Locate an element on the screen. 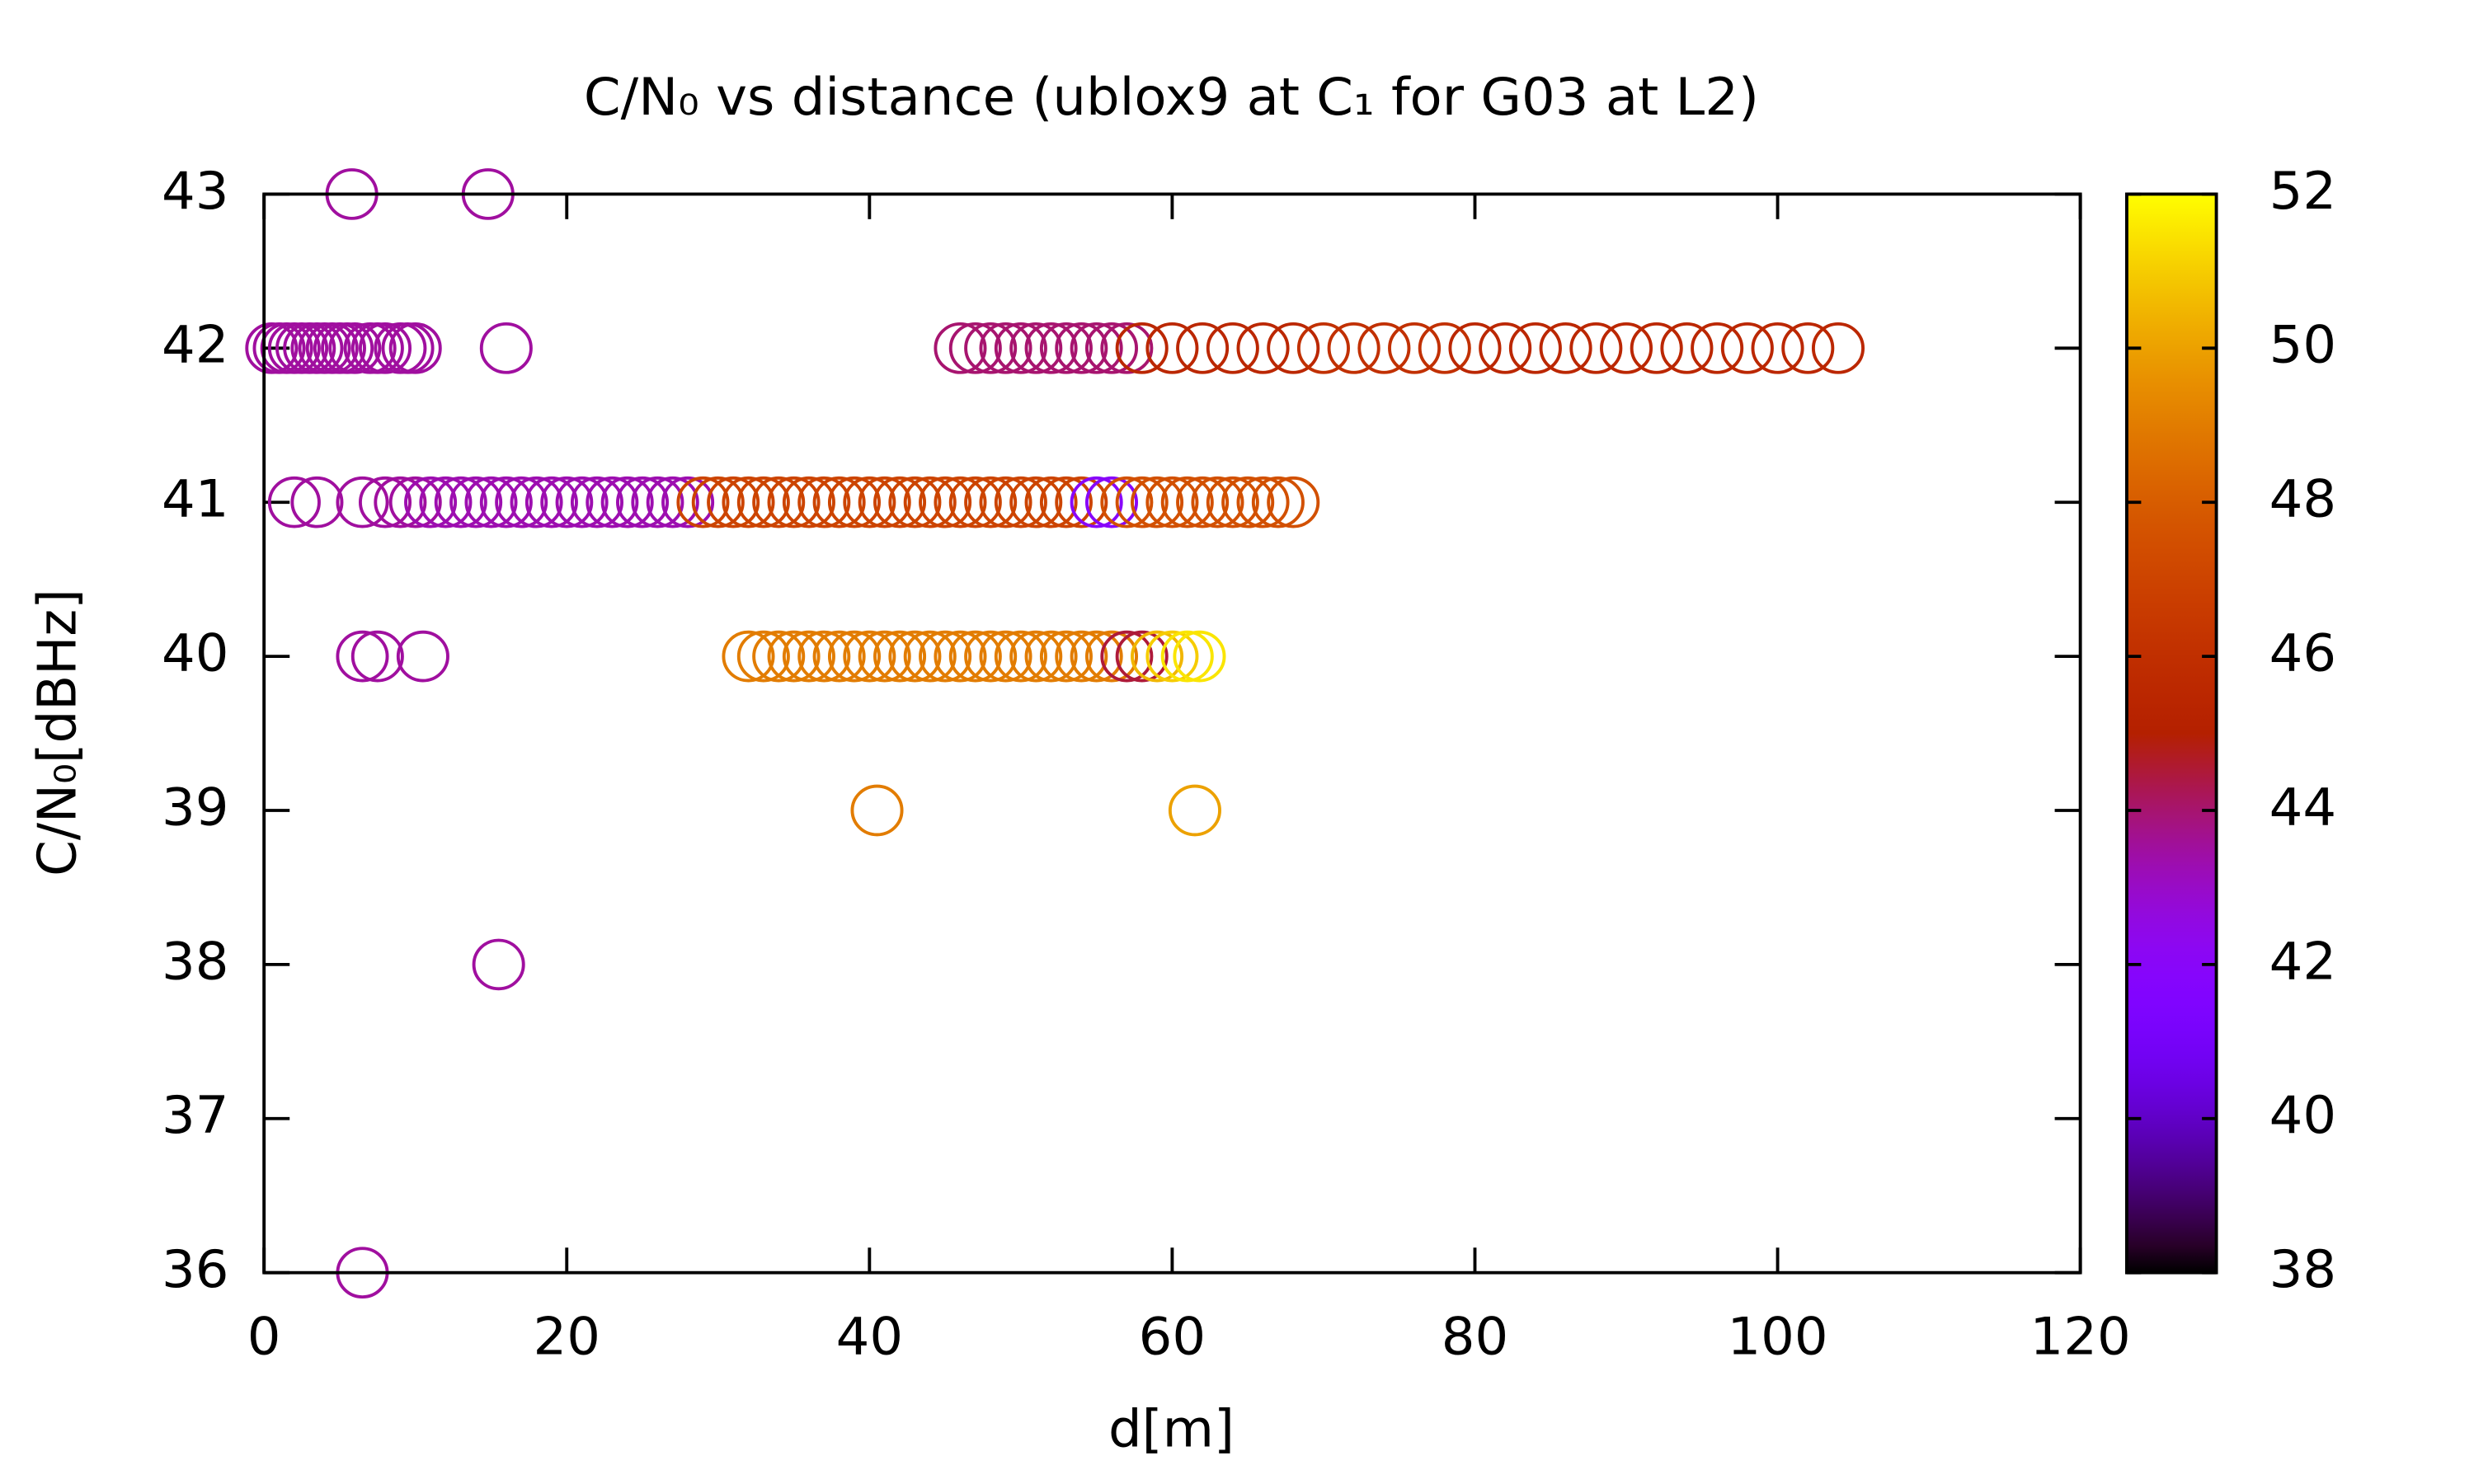 This screenshot has width=2474, height=1484. colorbar-tick-label: 44 is located at coordinates (2302, 807).